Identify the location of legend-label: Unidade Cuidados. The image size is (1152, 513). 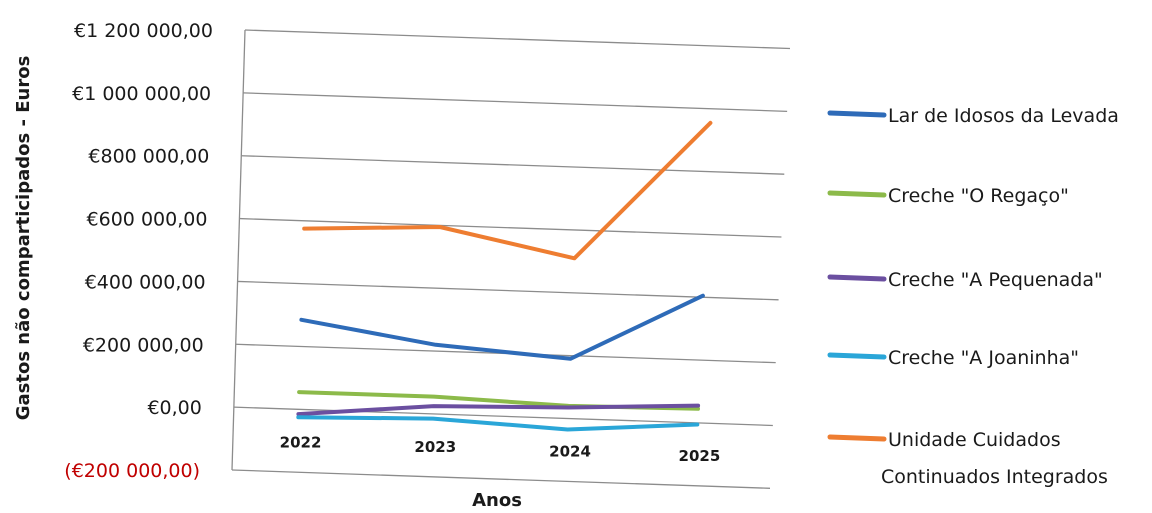
(974, 440).